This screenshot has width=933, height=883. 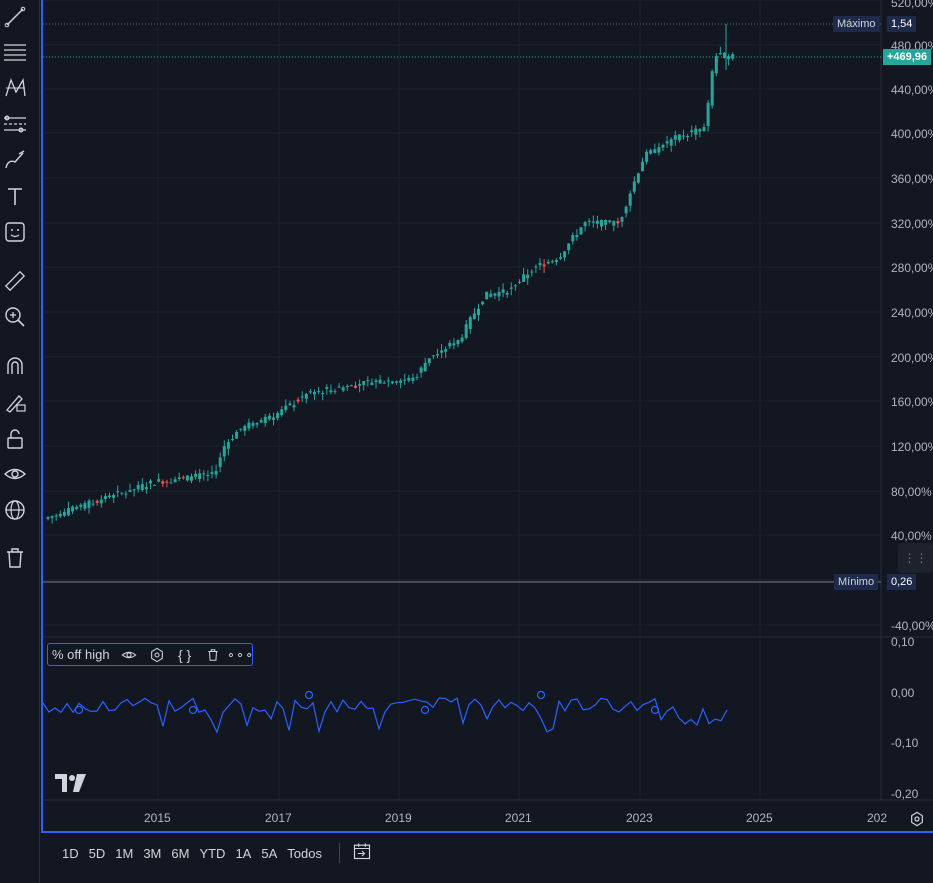 What do you see at coordinates (184, 654) in the screenshot?
I see `source-code-icon: { }` at bounding box center [184, 654].